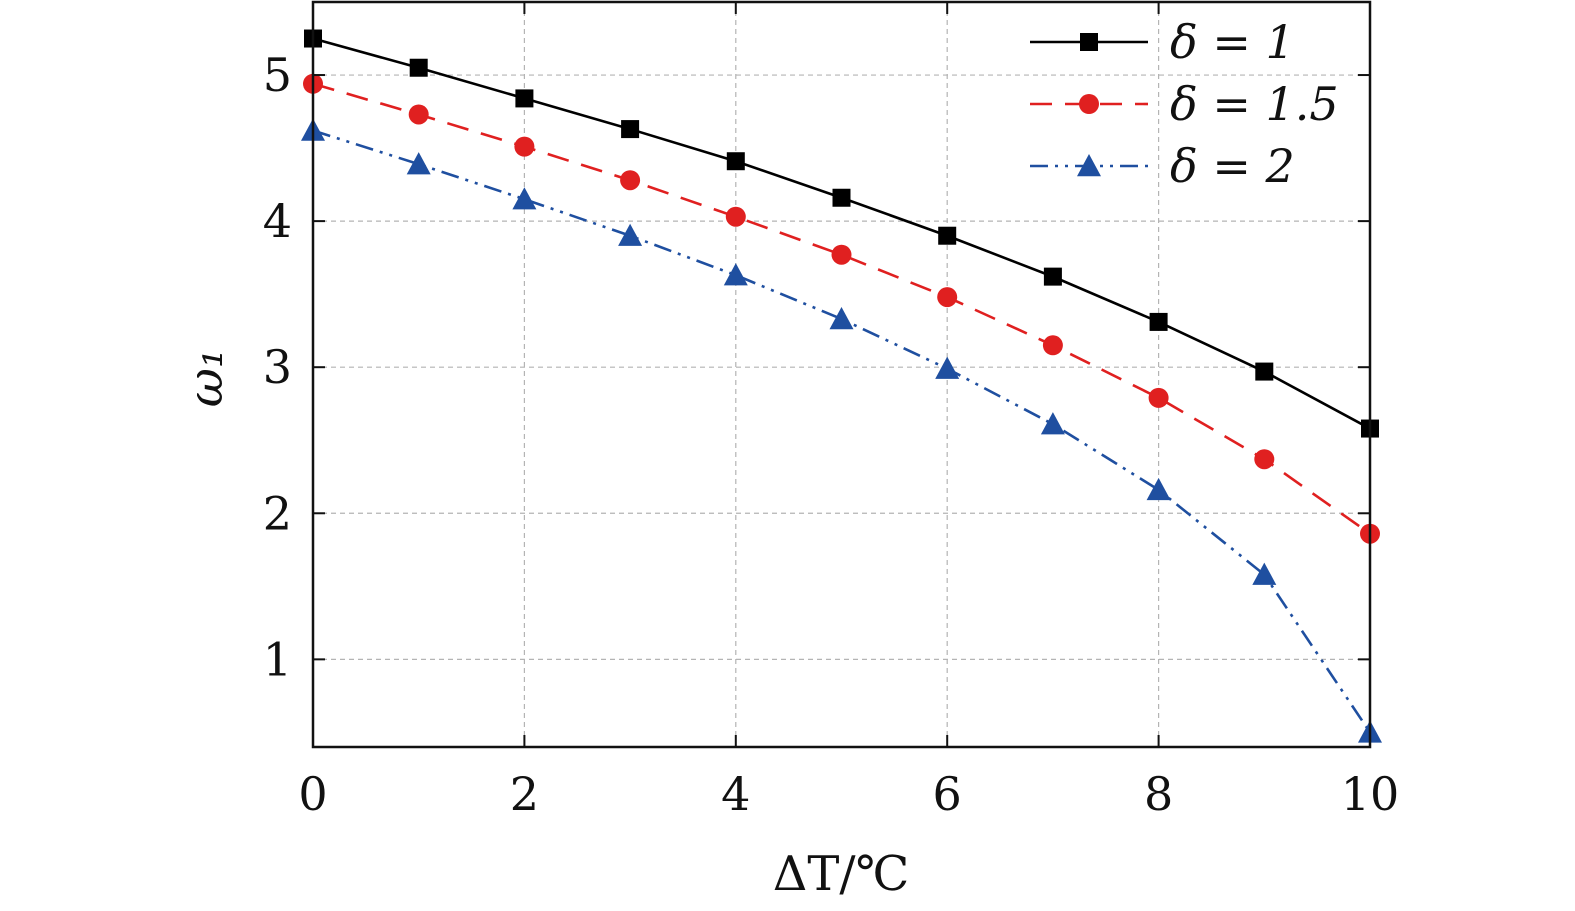 This screenshot has height=911, width=1575. What do you see at coordinates (277, 75) in the screenshot?
I see `y-tick-label: 5` at bounding box center [277, 75].